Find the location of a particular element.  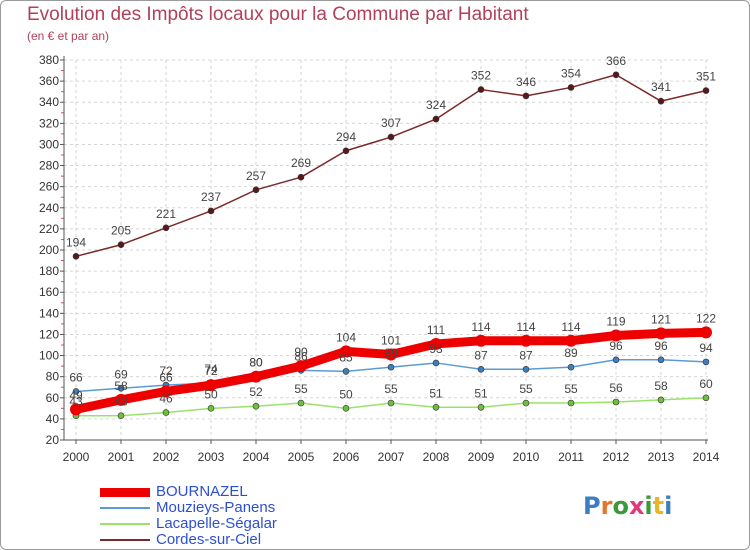

data-label: 86 is located at coordinates (301, 356).